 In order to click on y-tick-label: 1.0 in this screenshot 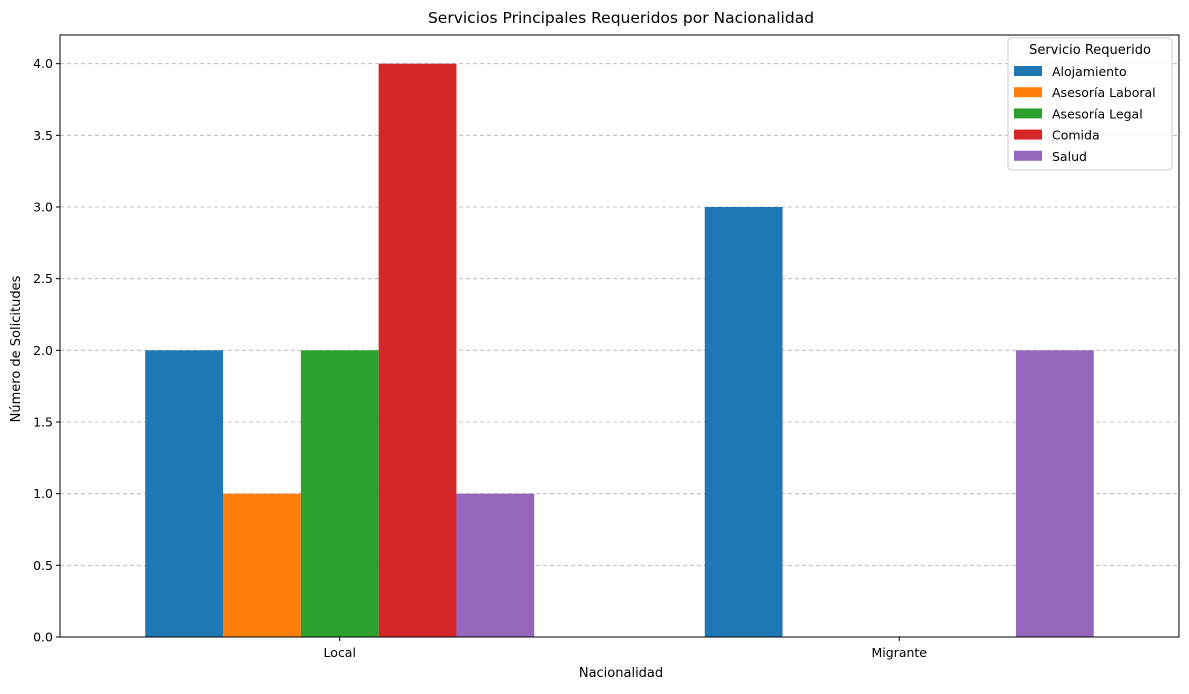, I will do `click(43, 493)`.